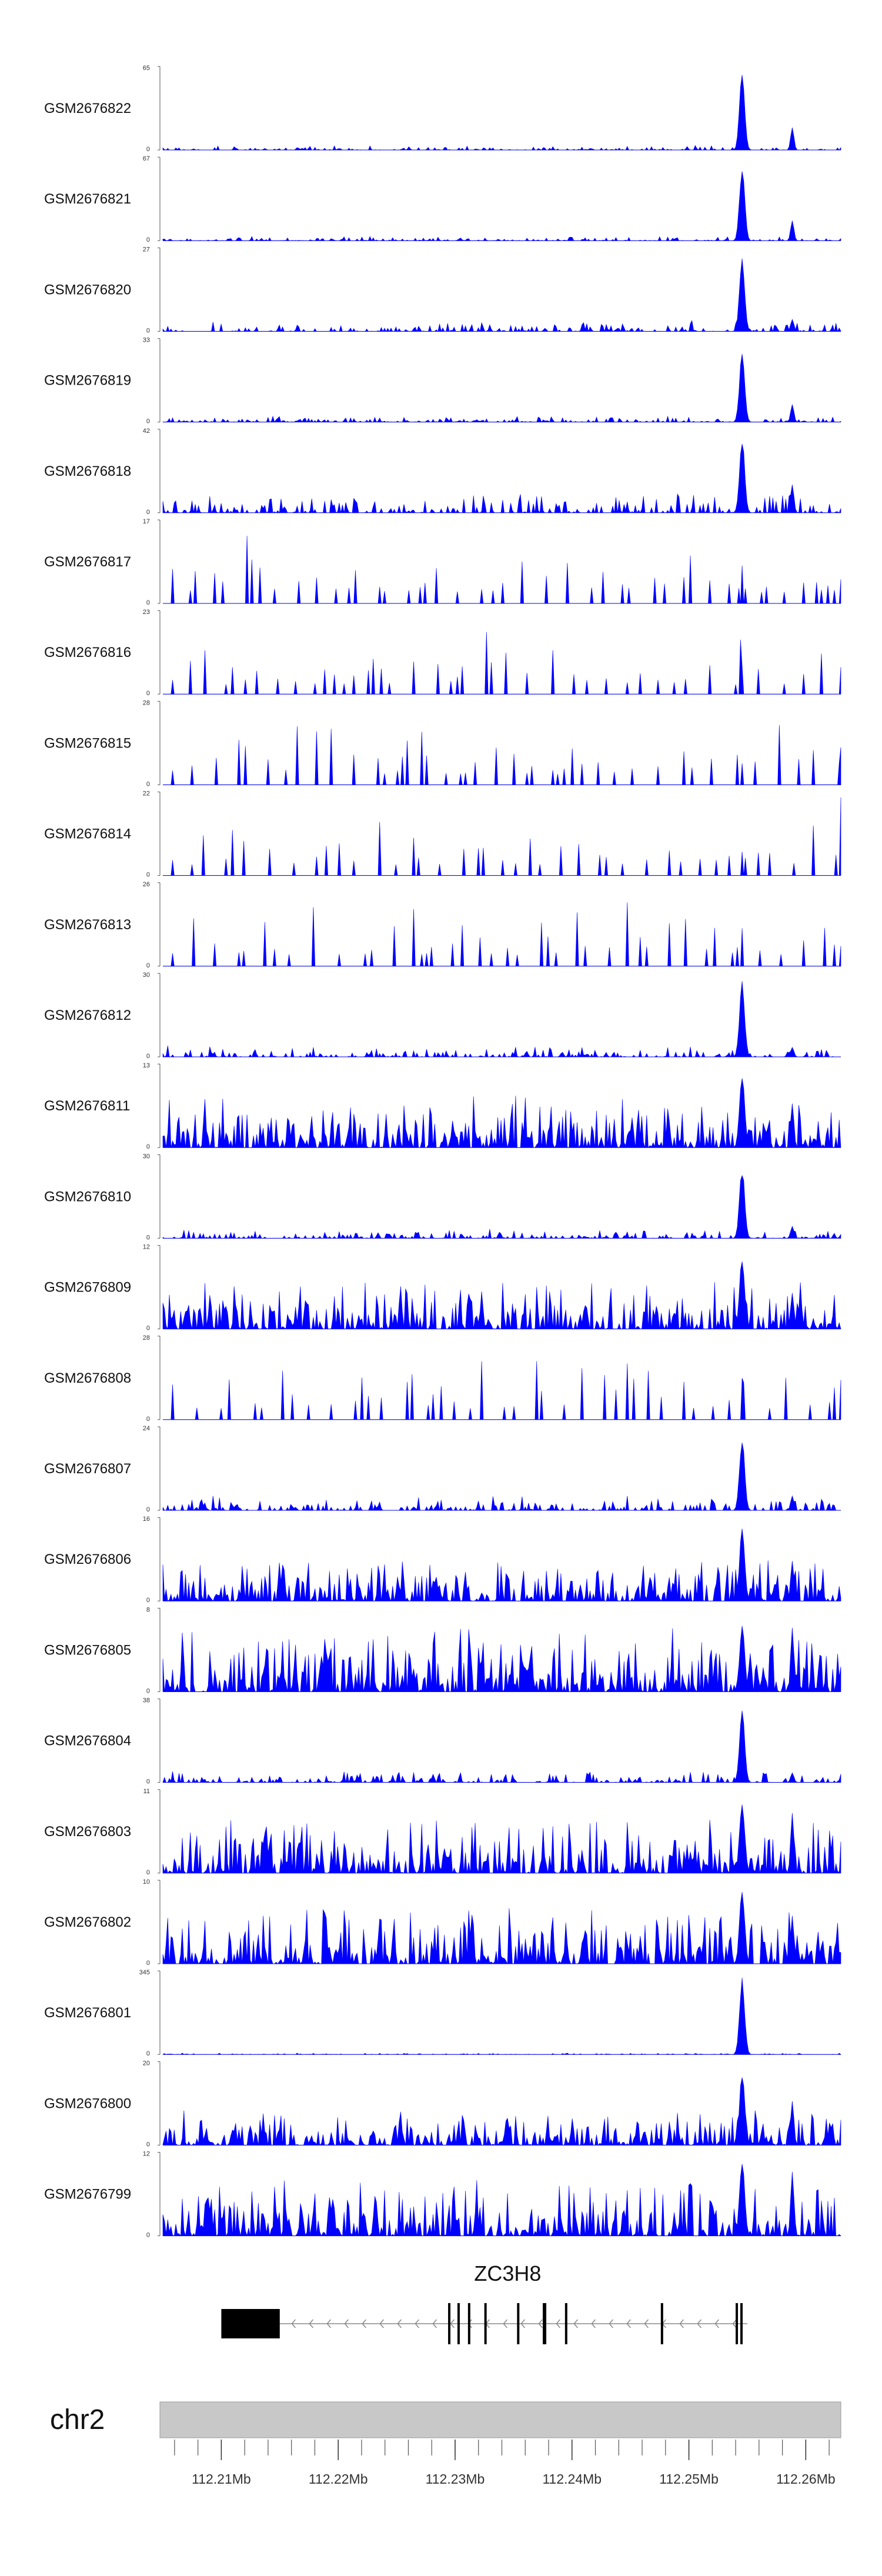 The image size is (882, 2576). I want to click on coverage-area-GSM2676817, so click(502, 570).